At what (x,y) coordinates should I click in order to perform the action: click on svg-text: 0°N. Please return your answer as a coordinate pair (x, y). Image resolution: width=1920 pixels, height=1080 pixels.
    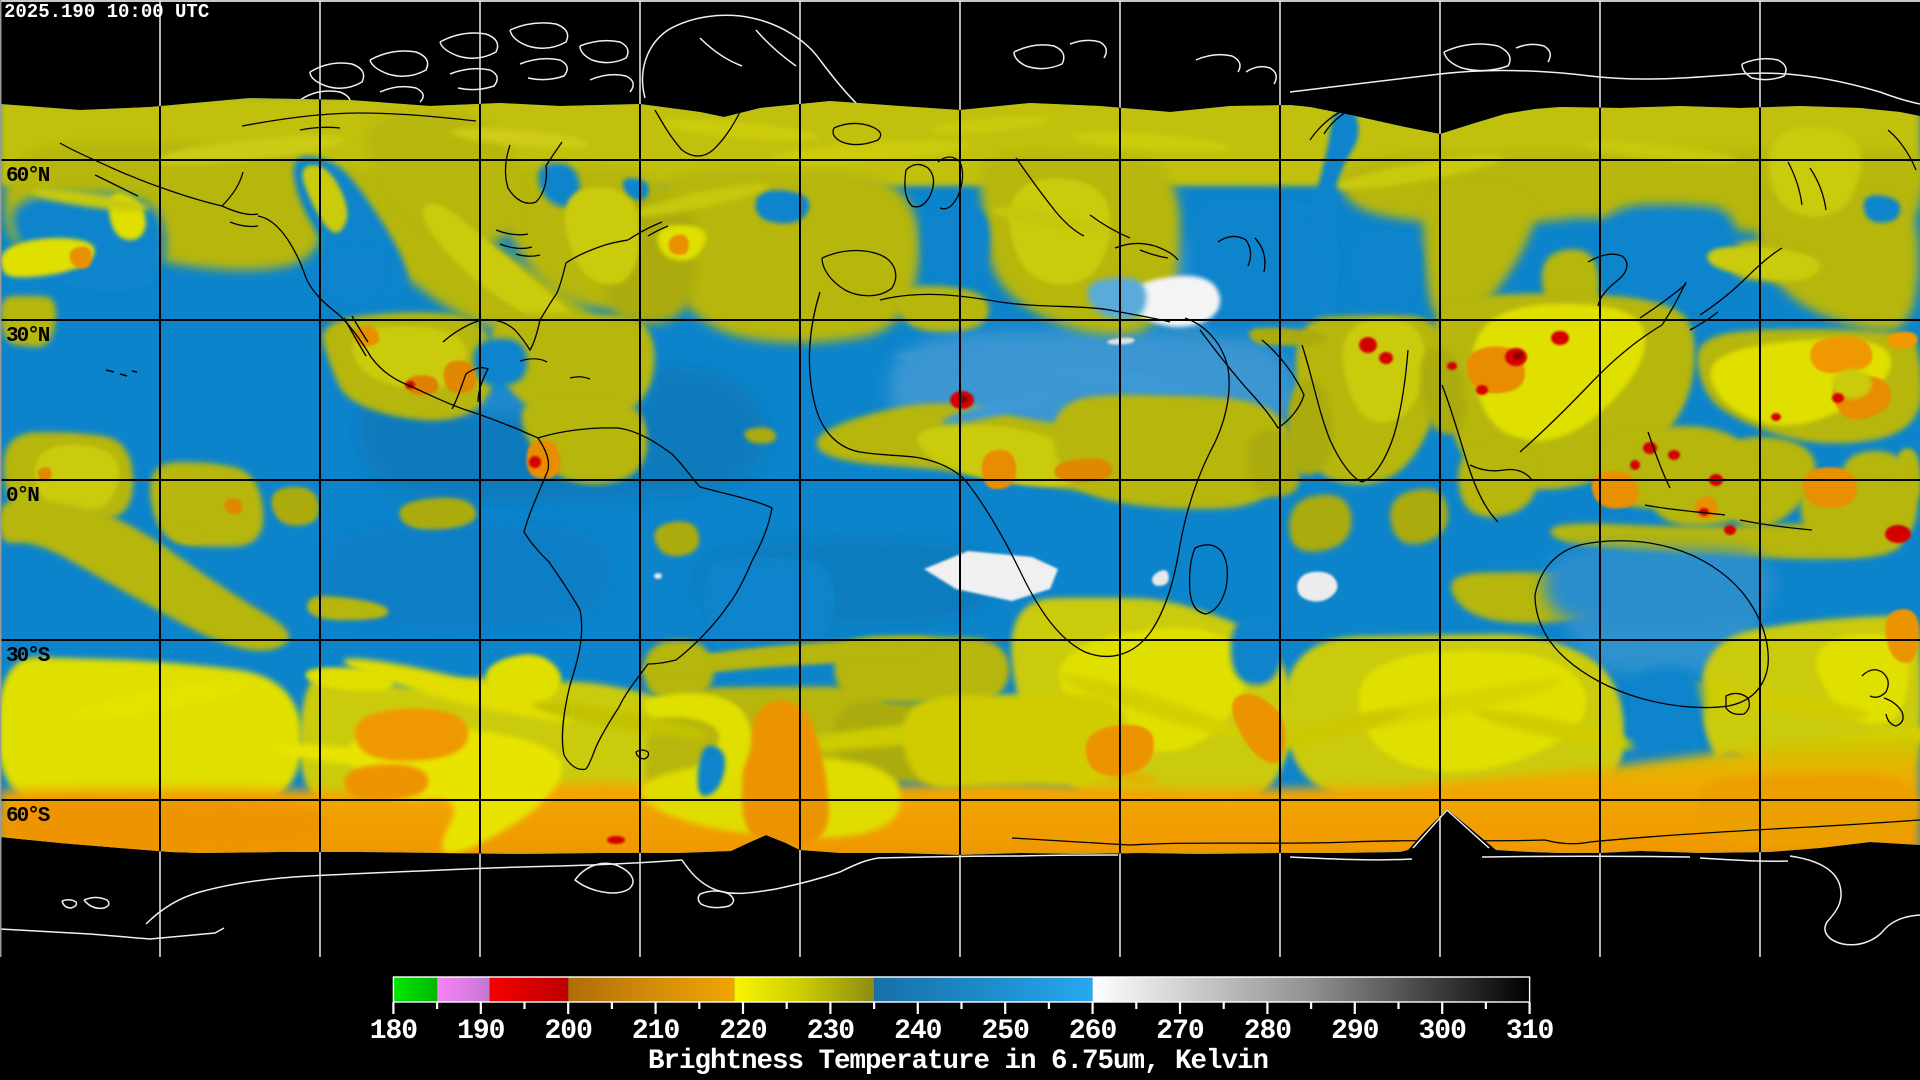
    Looking at the image, I should click on (22, 496).